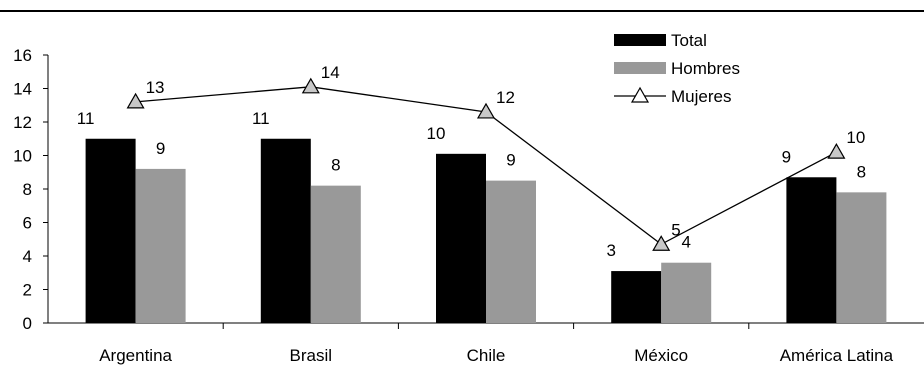 The height and width of the screenshot is (371, 924). I want to click on y-tick-label: 14, so click(22, 89).